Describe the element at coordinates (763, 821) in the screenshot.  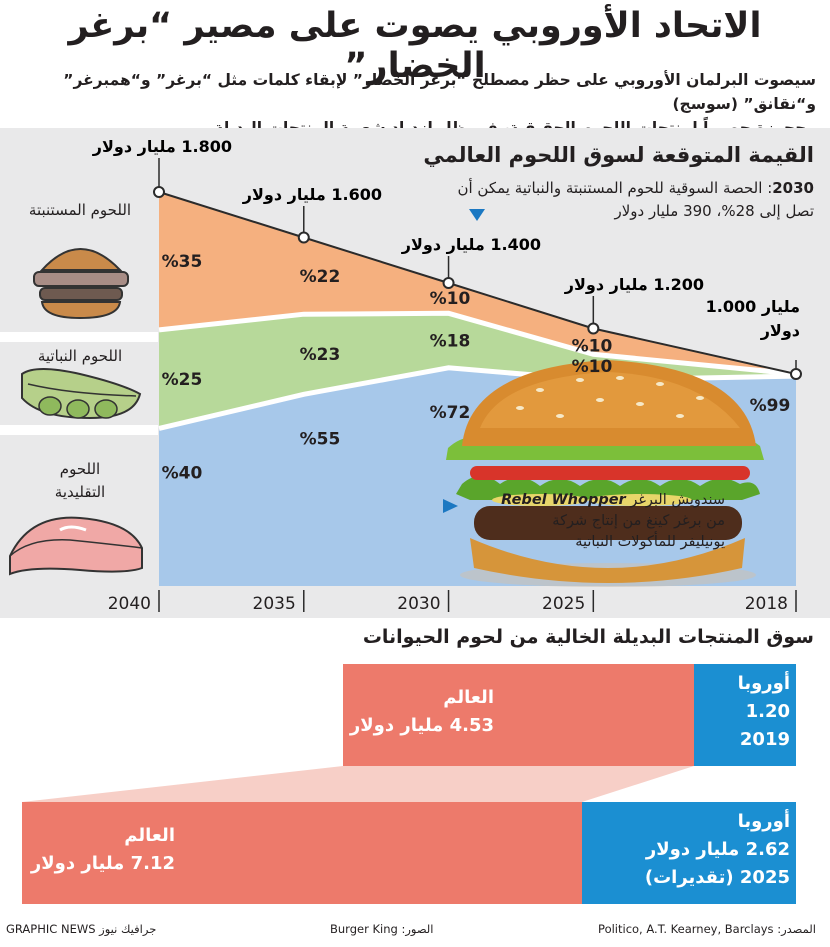
I see `bar-2025-europe-label: أوروبا` at that location.